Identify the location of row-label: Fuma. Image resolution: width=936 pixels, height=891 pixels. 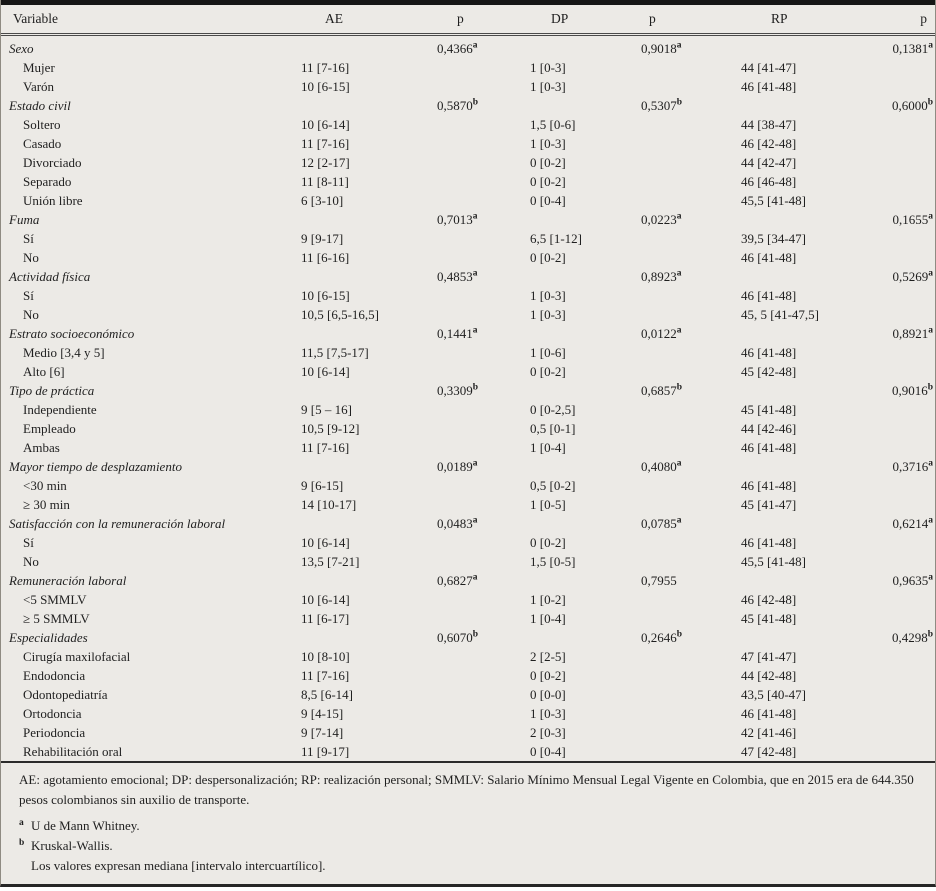
(24, 219).